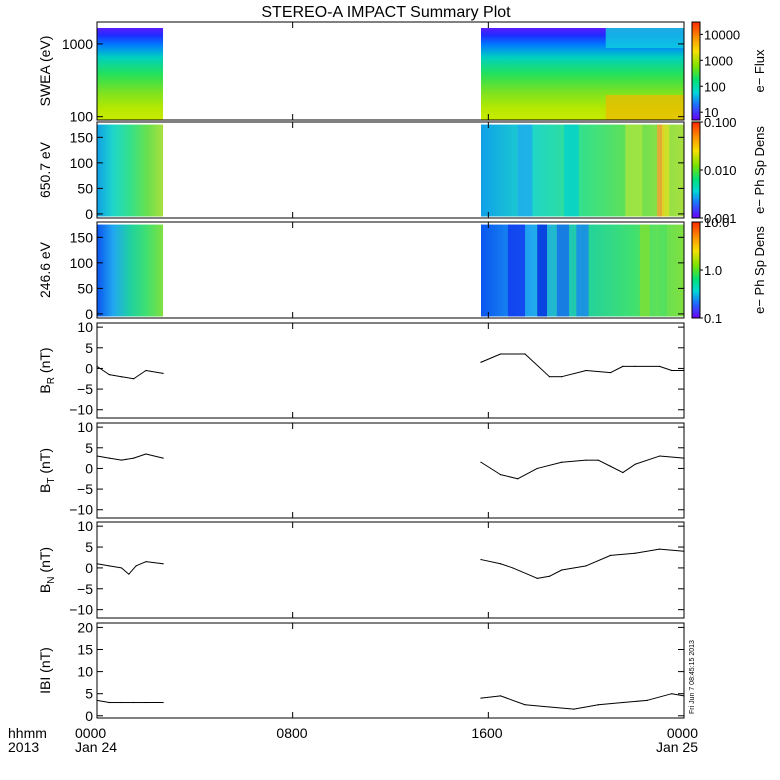 The image size is (780, 780). What do you see at coordinates (27, 733) in the screenshot?
I see `x-axis-corner-hhmm: hhmm` at bounding box center [27, 733].